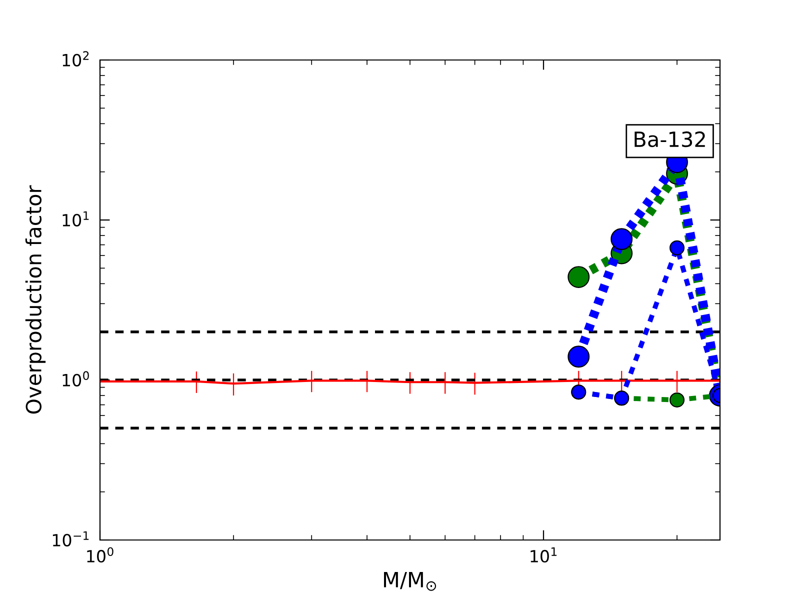  I want to click on y-tick-label: 10$^{−1}$, so click(70, 538).